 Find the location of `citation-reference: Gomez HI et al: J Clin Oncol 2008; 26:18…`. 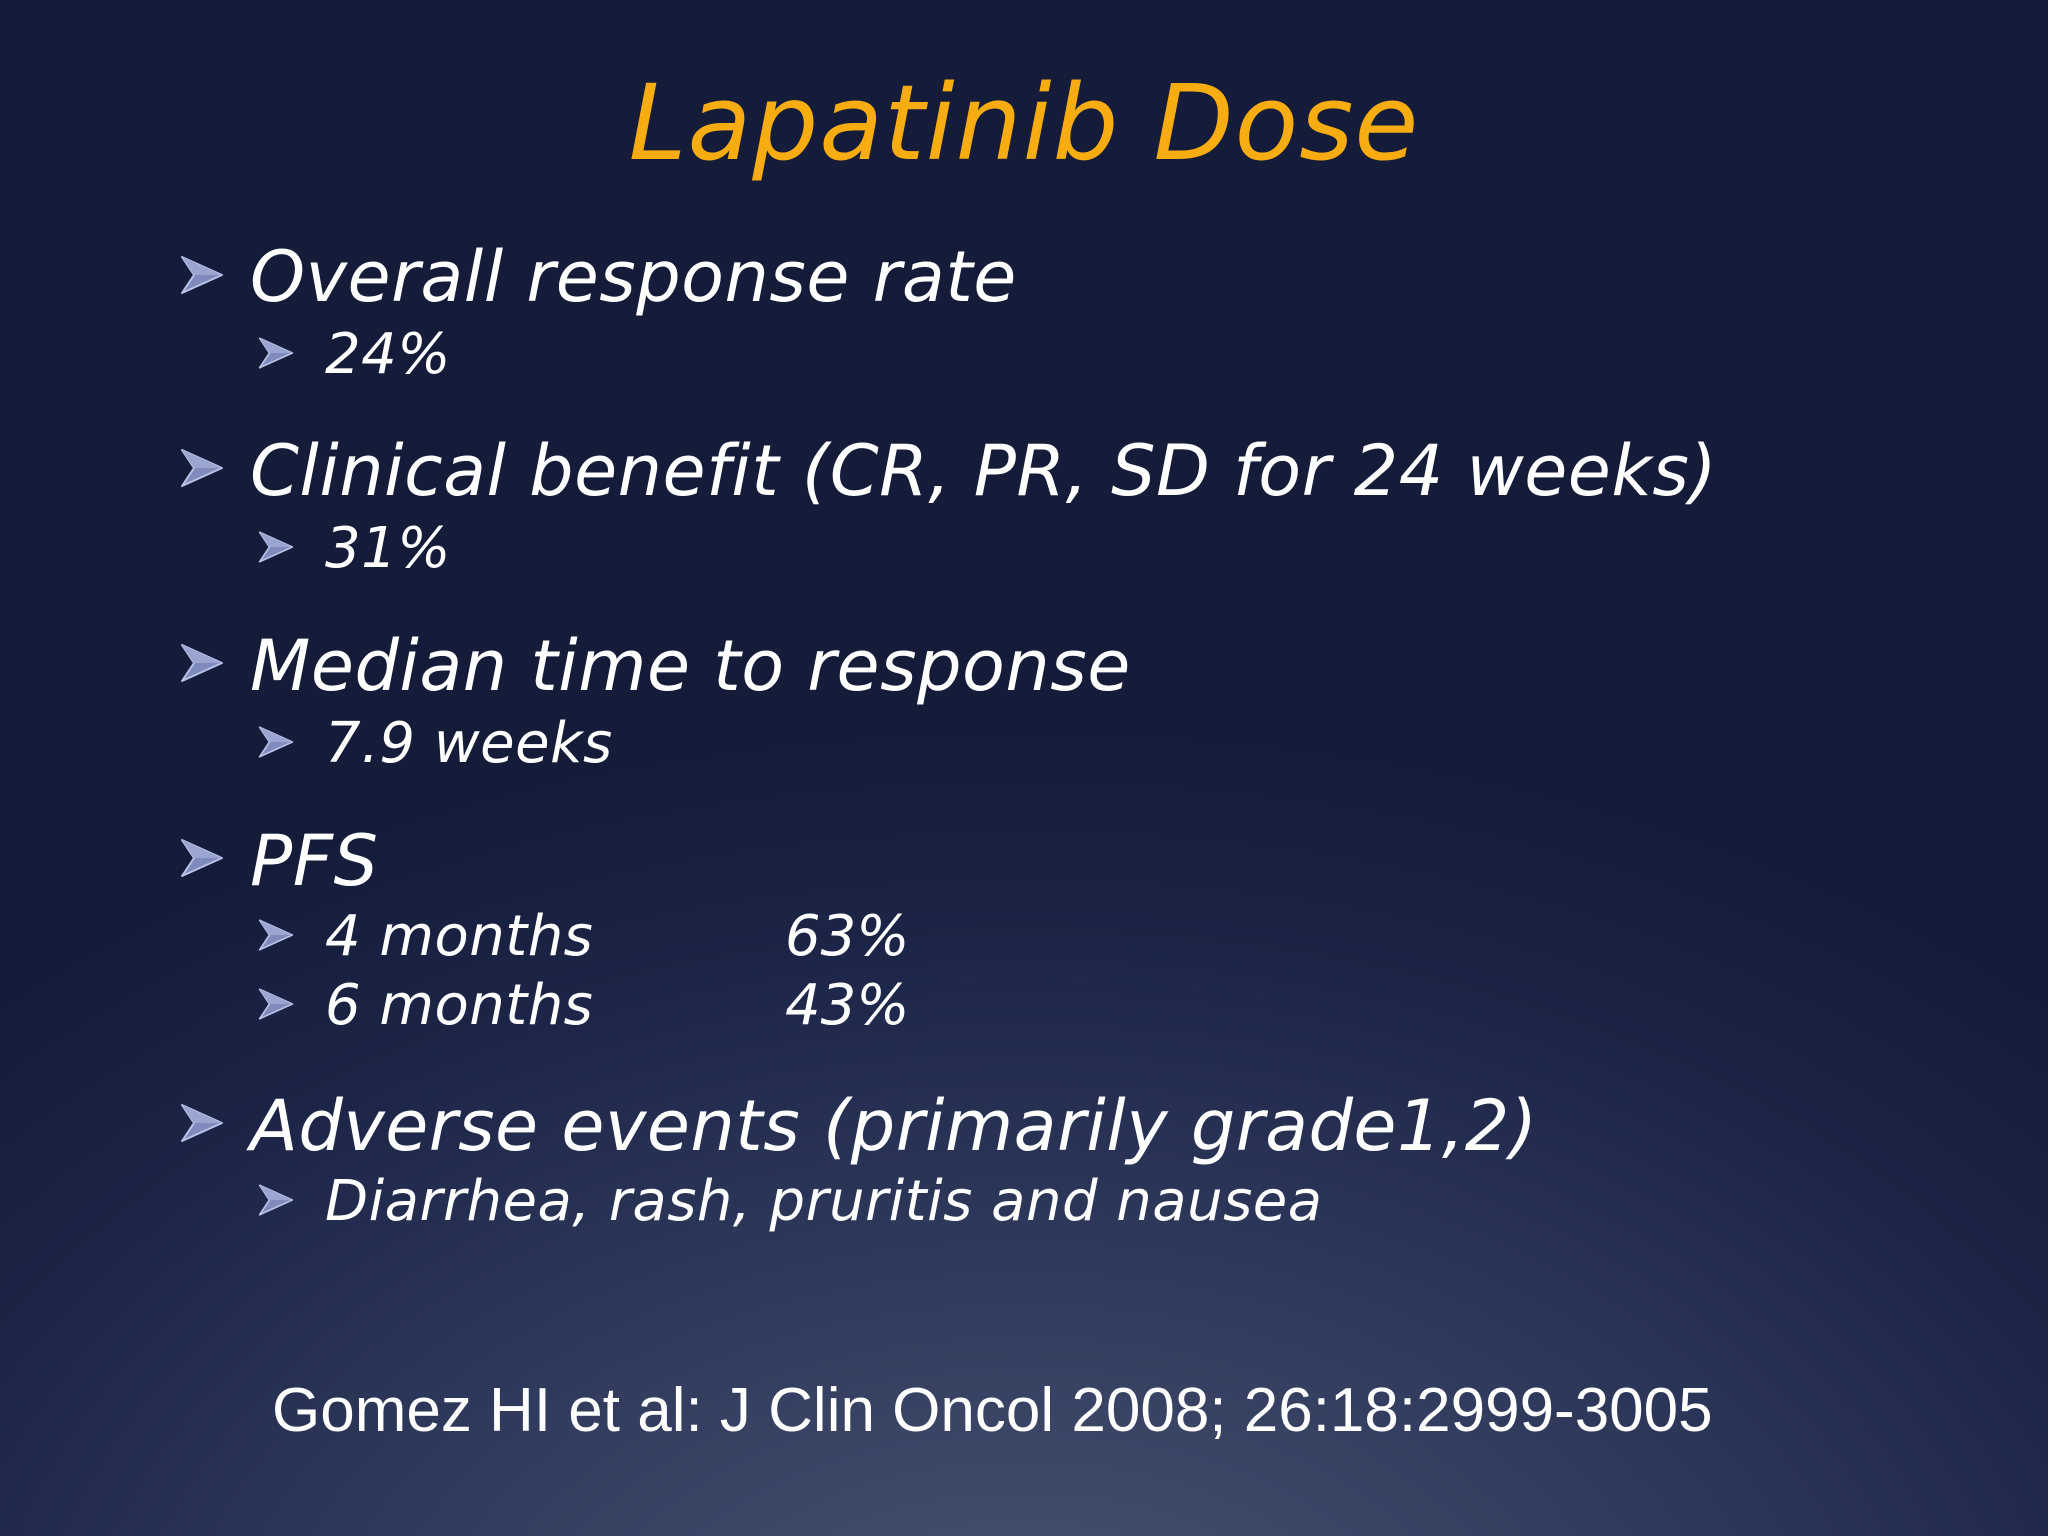

citation-reference: Gomez HI et al: J Clin Oncol 2008; 26:18… is located at coordinates (992, 1410).